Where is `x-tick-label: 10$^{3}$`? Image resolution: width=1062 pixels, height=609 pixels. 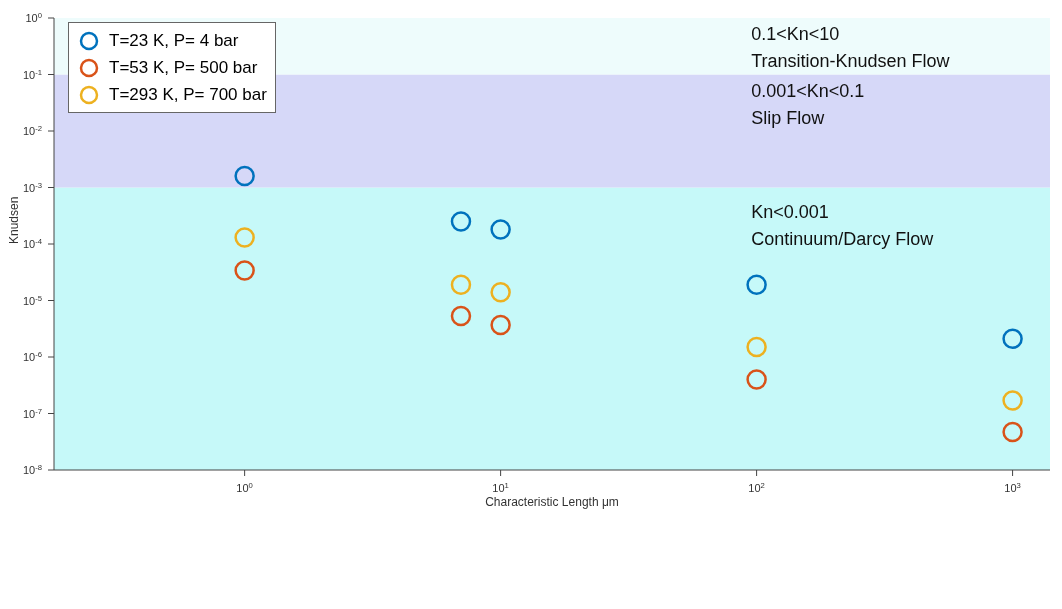
x-tick-label: 10$^{3}$ is located at coordinates (1012, 487).